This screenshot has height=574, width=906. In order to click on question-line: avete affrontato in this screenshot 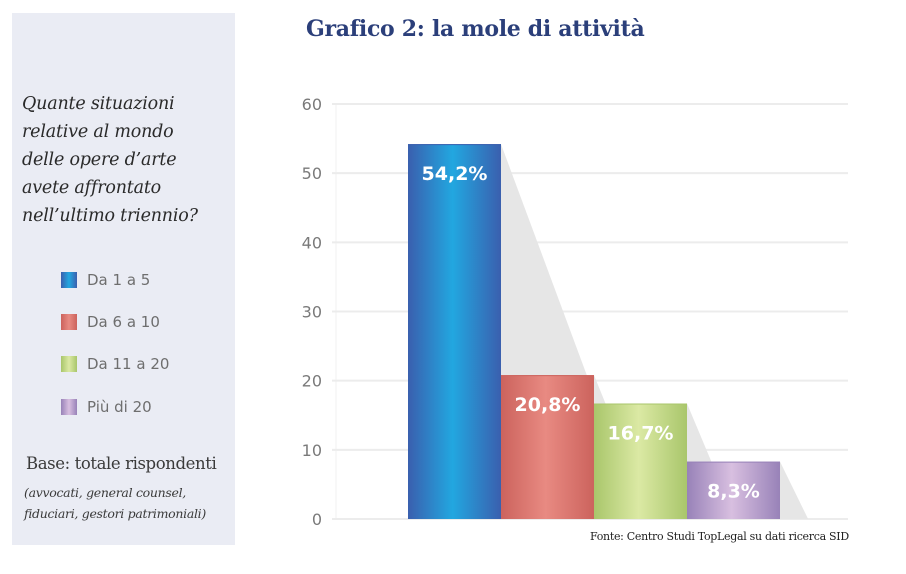, I will do `click(92, 188)`.